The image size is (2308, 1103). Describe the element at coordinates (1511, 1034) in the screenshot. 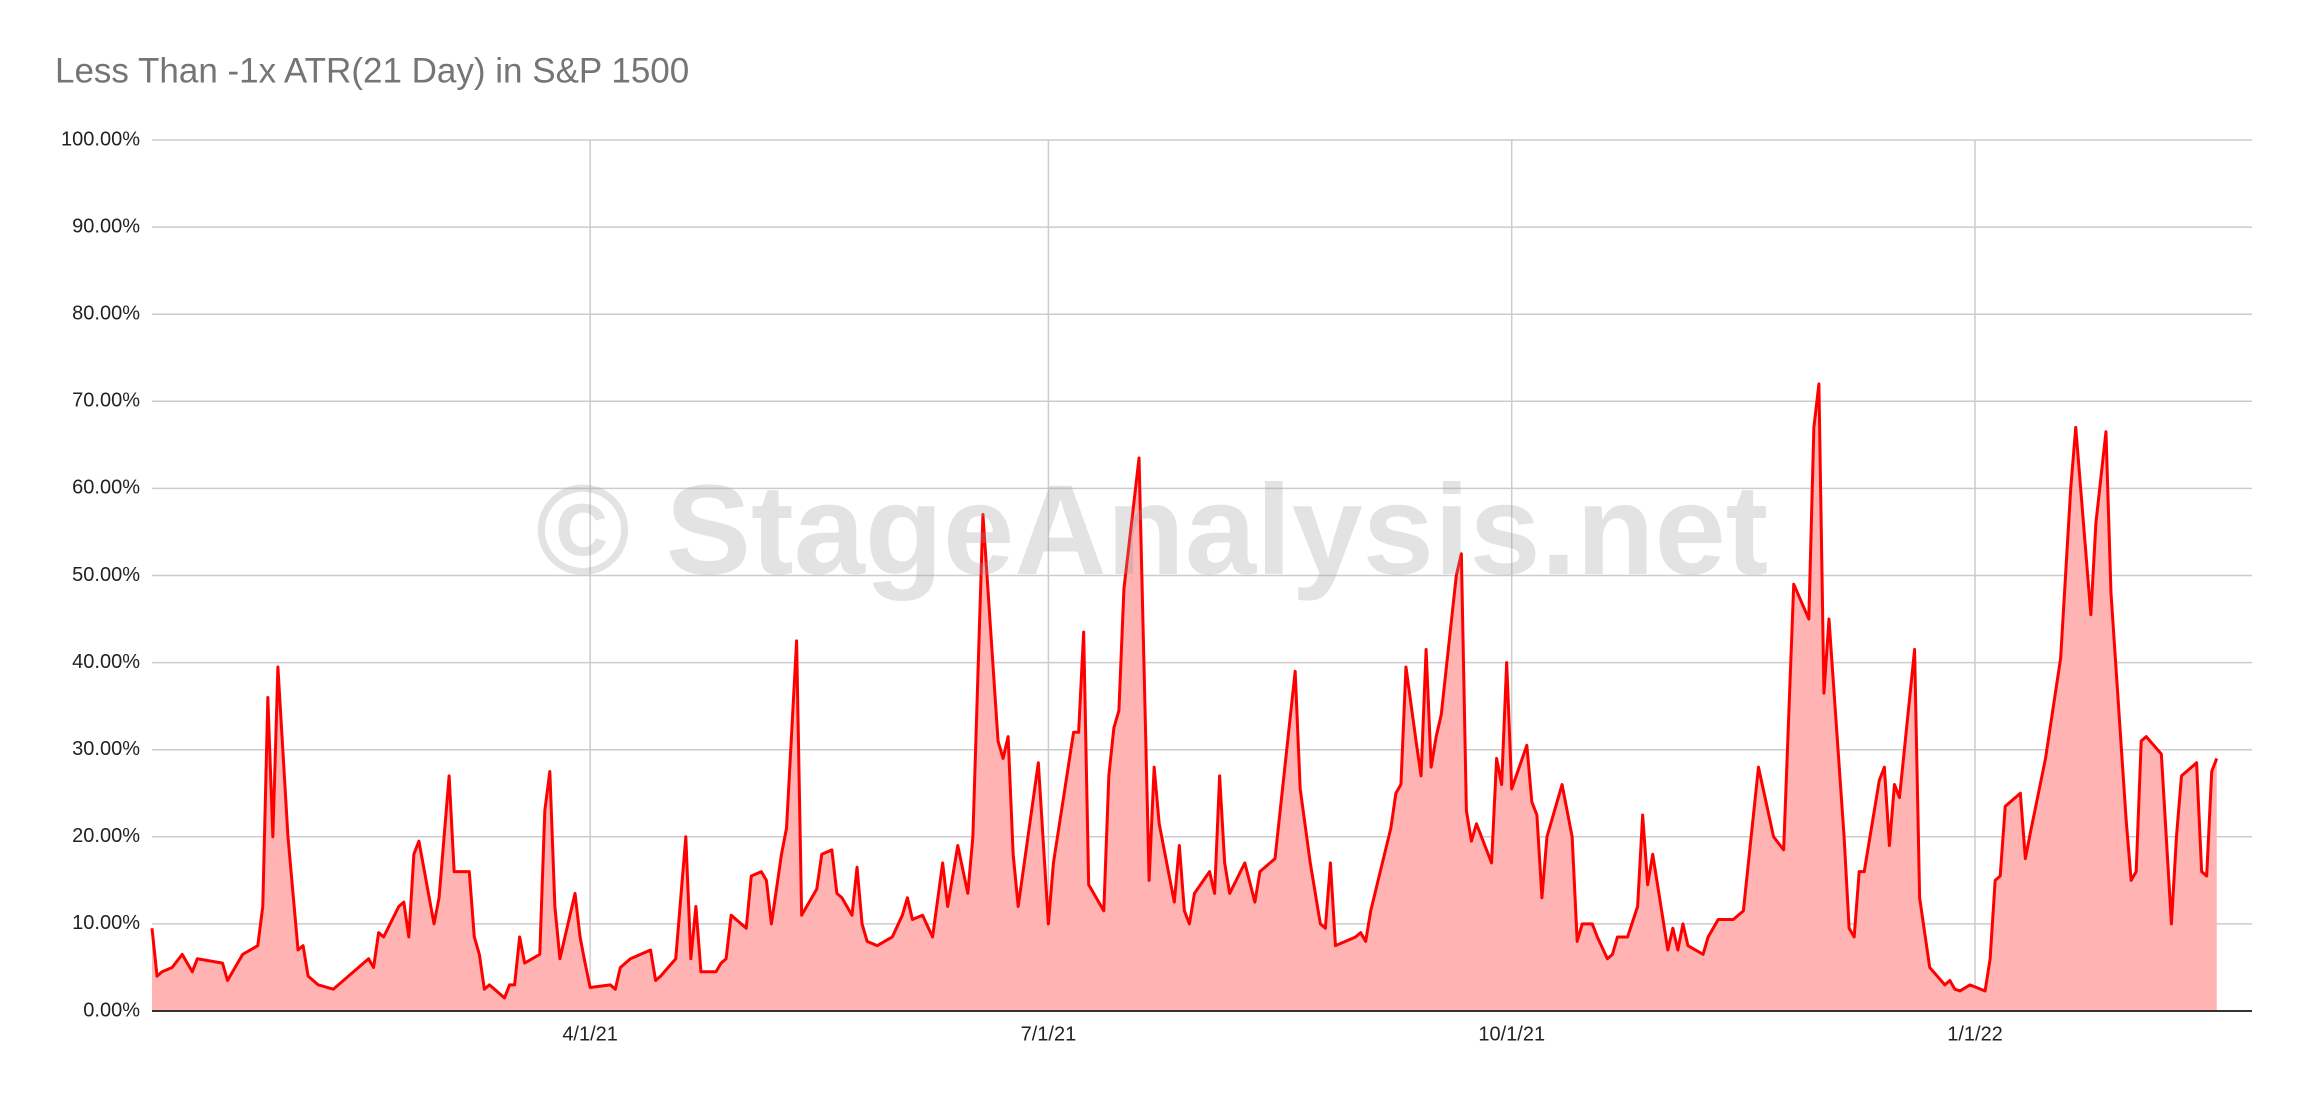

I see `x-tick-label: 10/1/21` at that location.